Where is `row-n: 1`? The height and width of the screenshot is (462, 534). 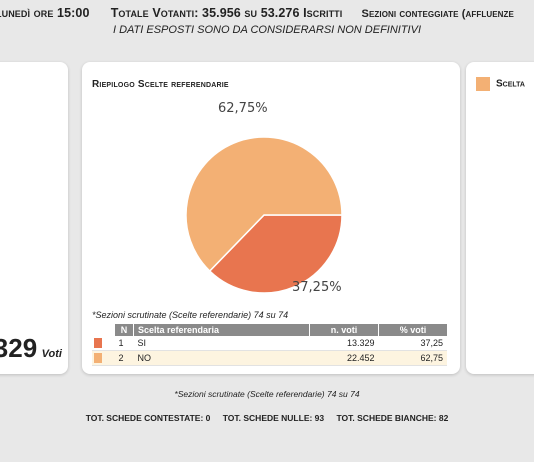
row-n: 1 is located at coordinates (124, 343).